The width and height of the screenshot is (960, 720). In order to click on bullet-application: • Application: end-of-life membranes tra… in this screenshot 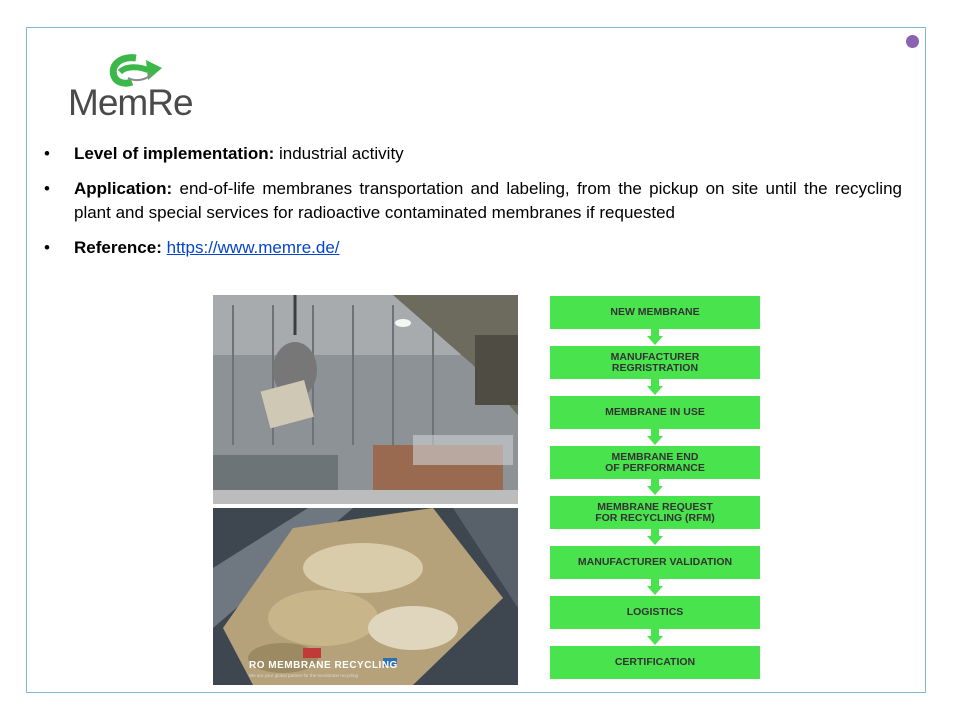, I will do `click(473, 201)`.